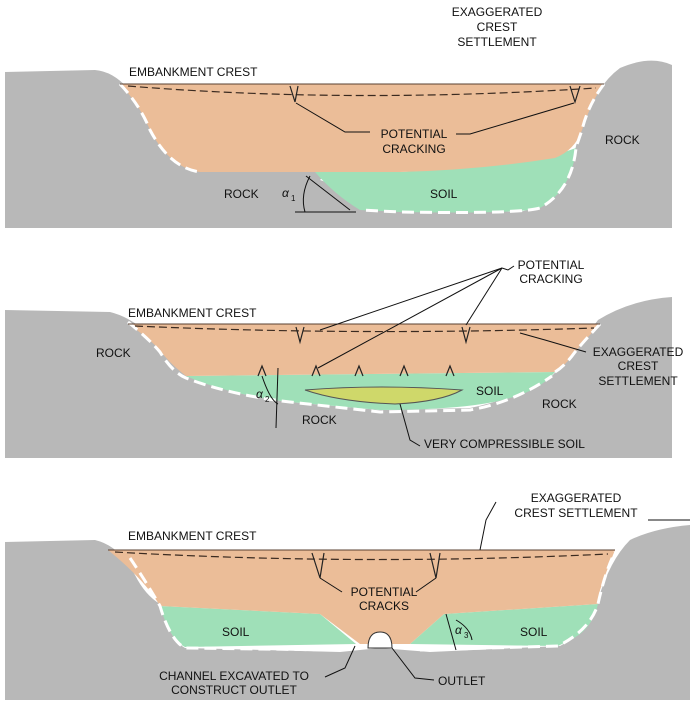 This screenshot has width=695, height=713. Describe the element at coordinates (553, 342) in the screenshot. I see `panel2-leader-settlement` at that location.